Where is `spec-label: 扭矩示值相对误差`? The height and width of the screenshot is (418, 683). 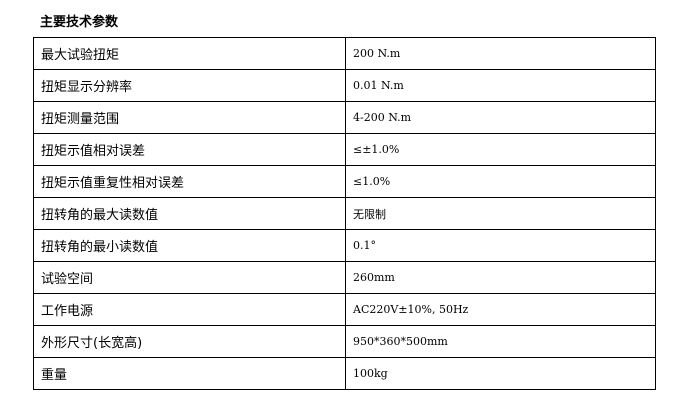
spec-label: 扭矩示值相对误差 is located at coordinates (189, 149).